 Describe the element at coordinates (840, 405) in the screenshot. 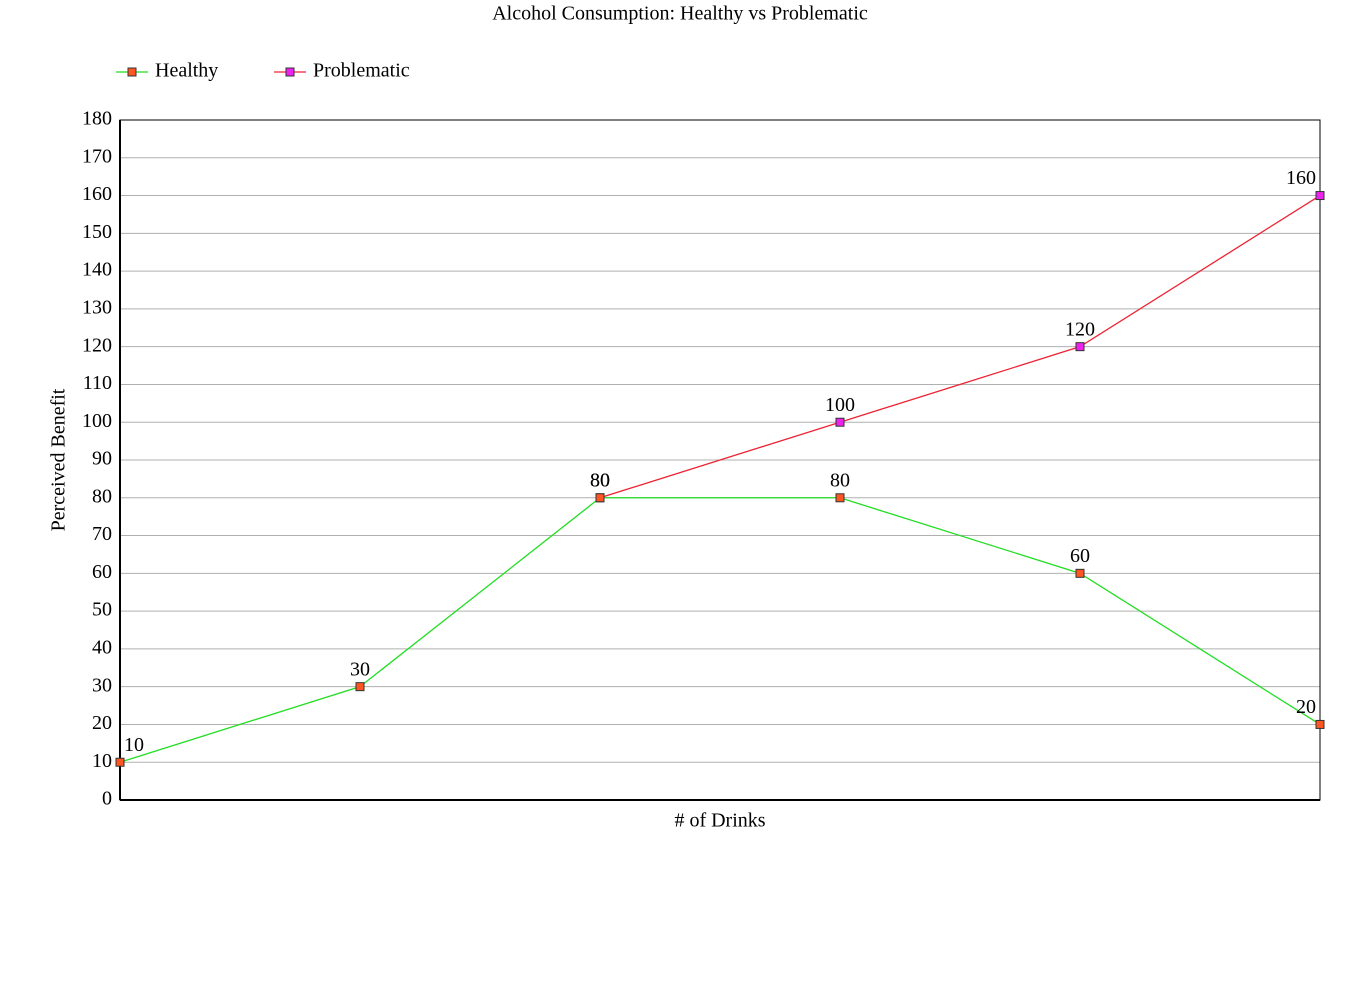

I see `data-label: 100` at that location.